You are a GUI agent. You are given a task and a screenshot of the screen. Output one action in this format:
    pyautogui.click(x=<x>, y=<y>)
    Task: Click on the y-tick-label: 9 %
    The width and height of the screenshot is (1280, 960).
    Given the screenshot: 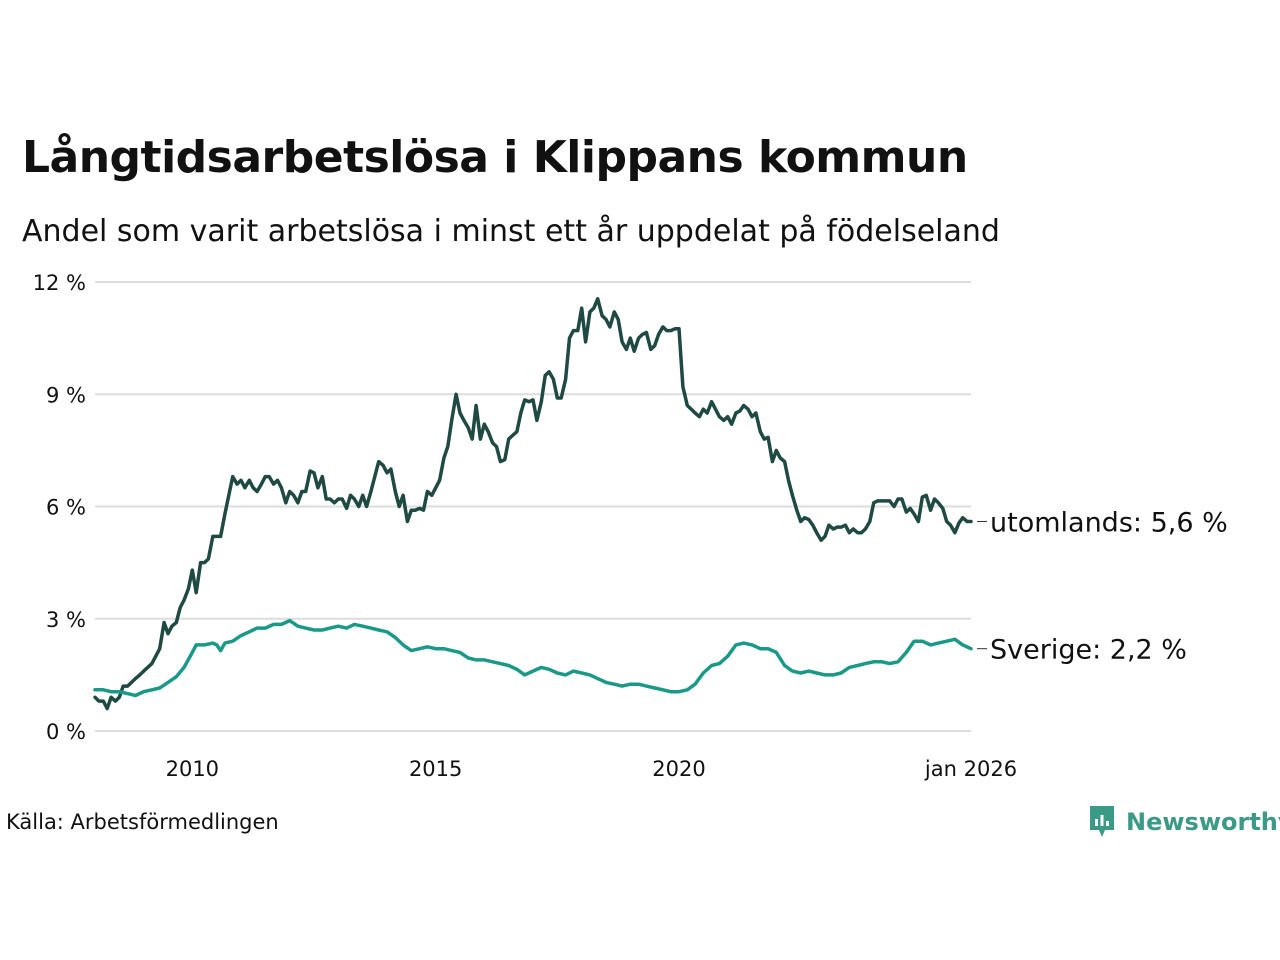 What is the action you would take?
    pyautogui.click(x=66, y=395)
    